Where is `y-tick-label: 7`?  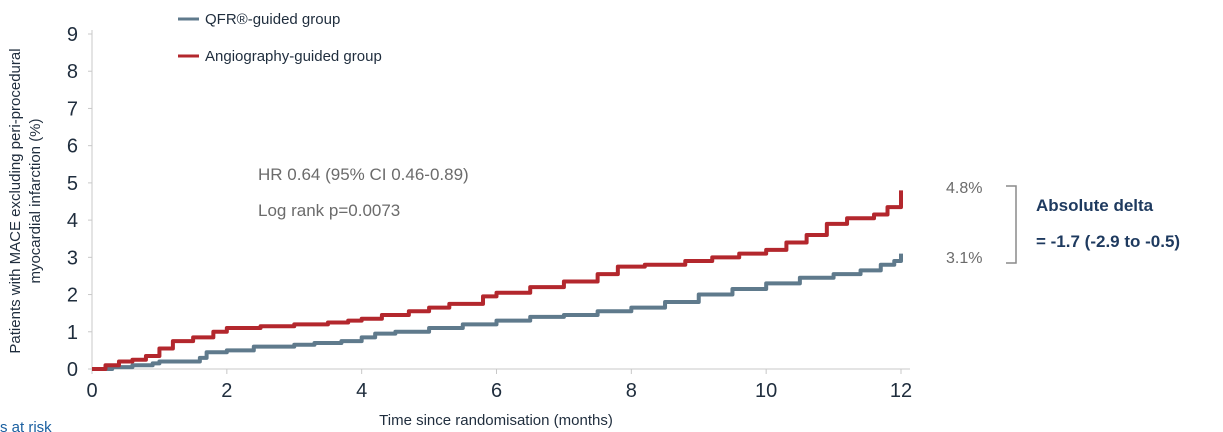 y-tick-label: 7 is located at coordinates (72, 109).